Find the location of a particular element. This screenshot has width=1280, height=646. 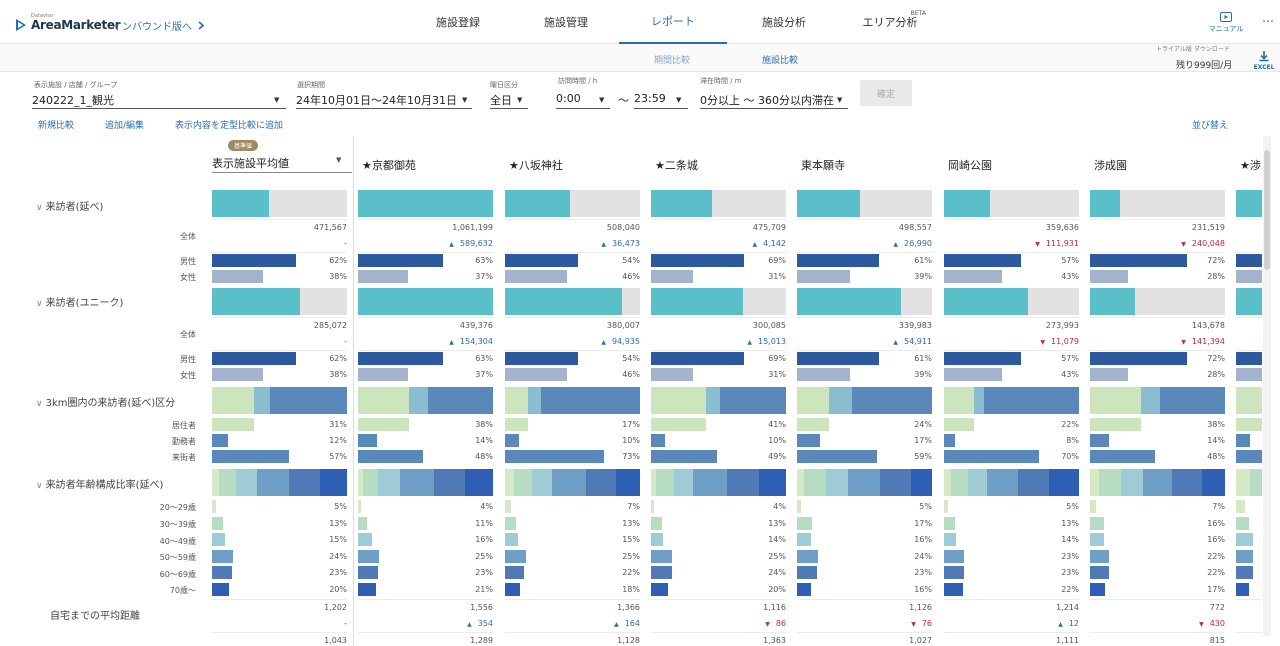

logo: Dataviso AreaMarketer is located at coordinates (68, 22).